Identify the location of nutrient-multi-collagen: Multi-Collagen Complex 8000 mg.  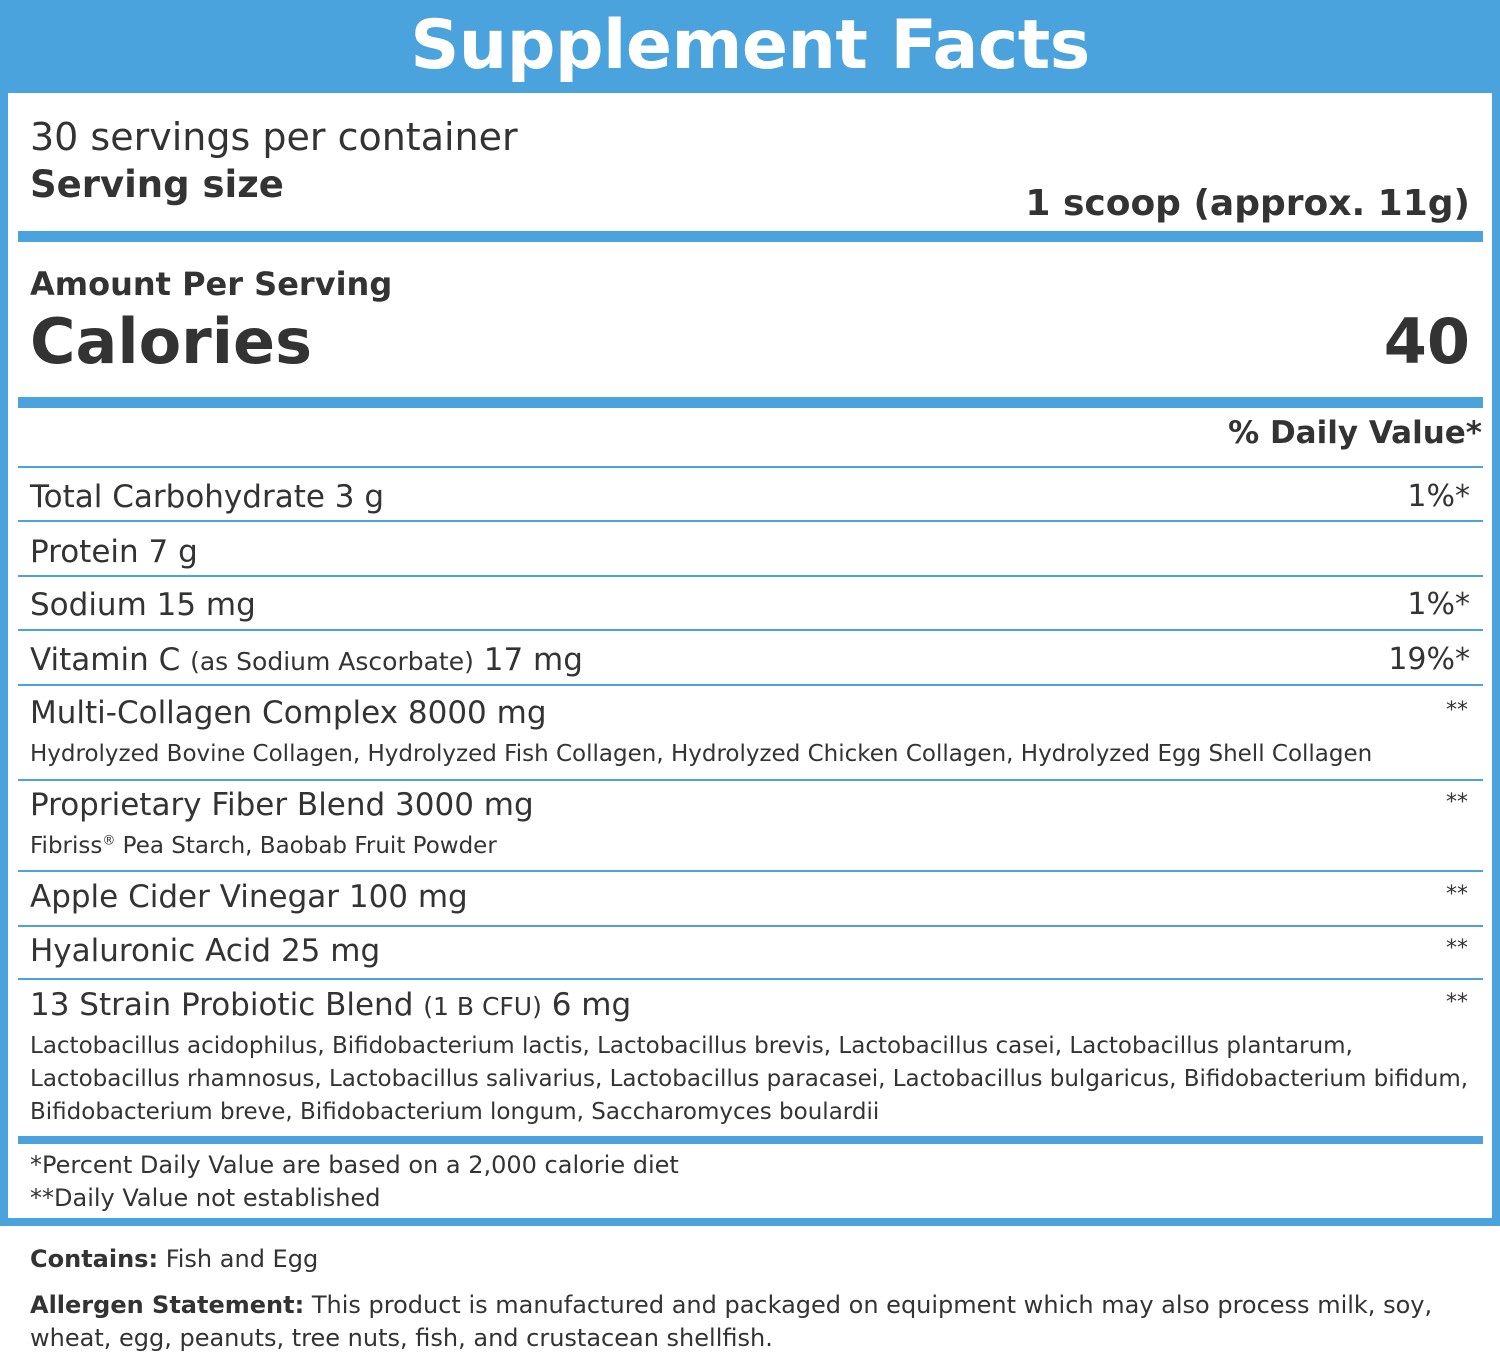
(288, 713).